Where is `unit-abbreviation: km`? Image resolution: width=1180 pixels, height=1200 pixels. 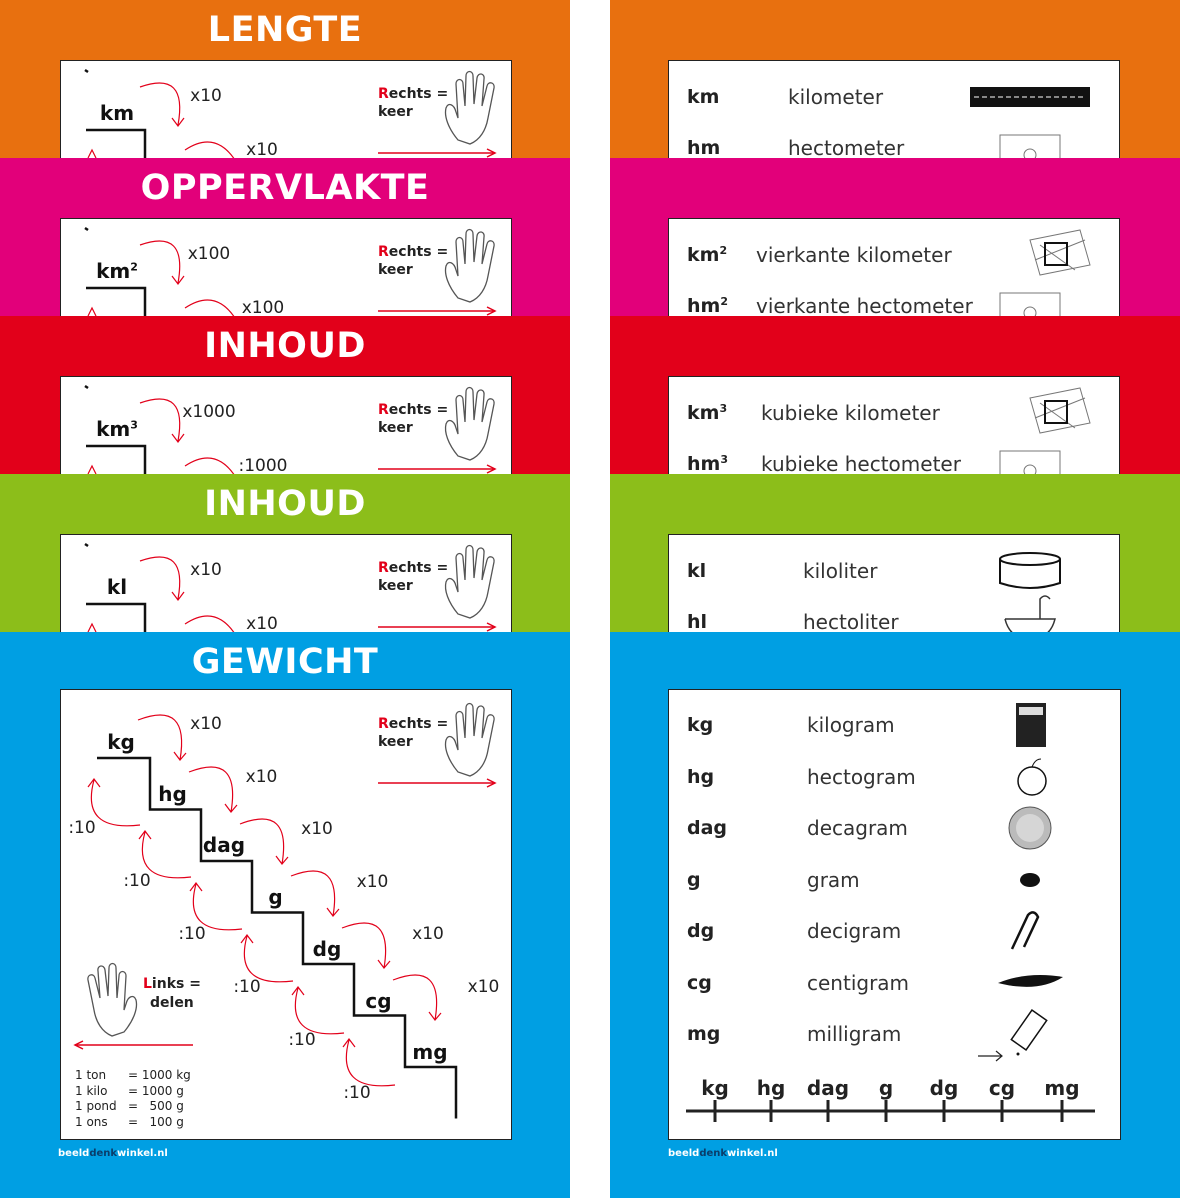
unit-abbreviation: km is located at coordinates (703, 97).